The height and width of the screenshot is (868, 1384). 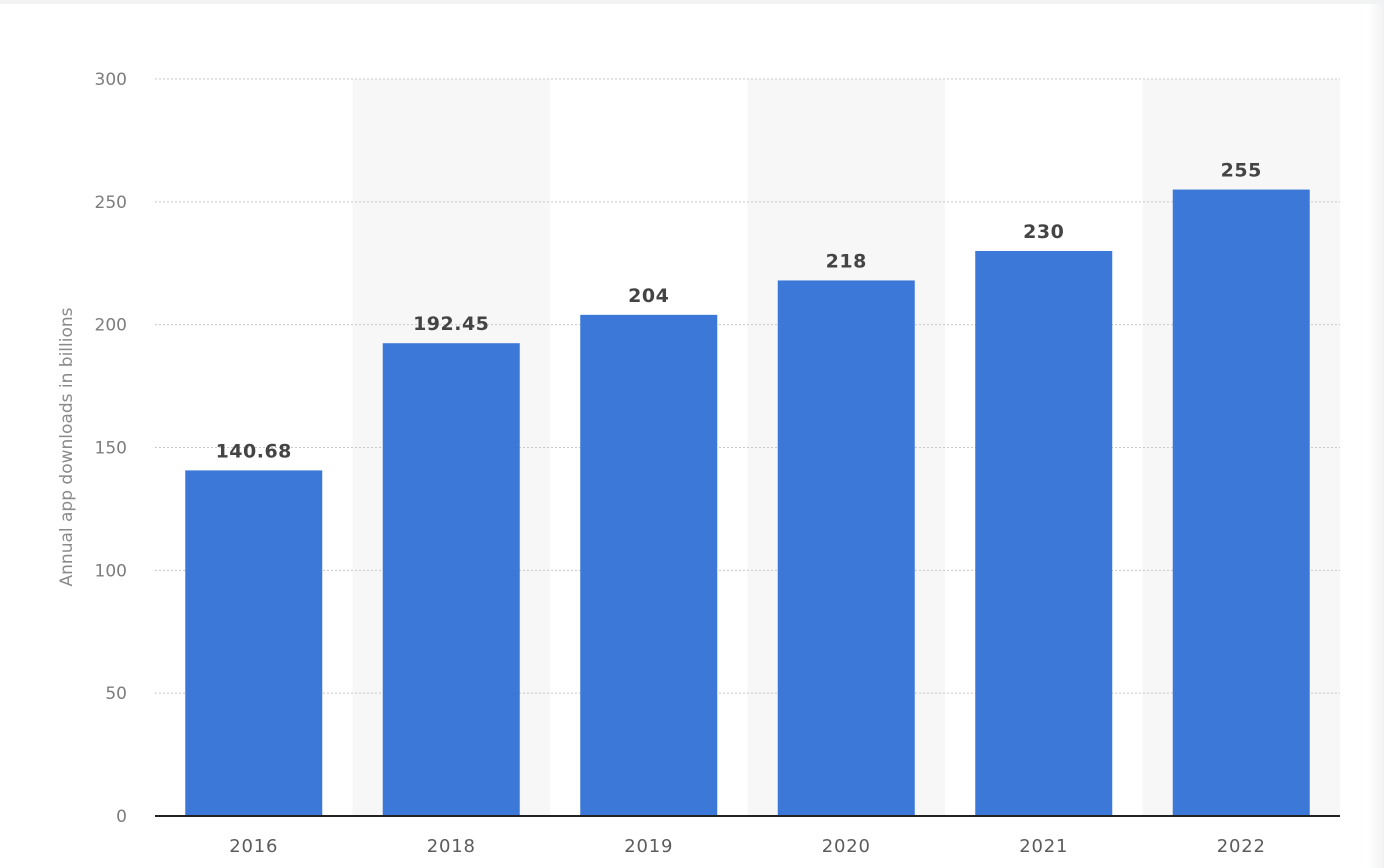 What do you see at coordinates (111, 80) in the screenshot?
I see `y-tick-label-300: 300` at bounding box center [111, 80].